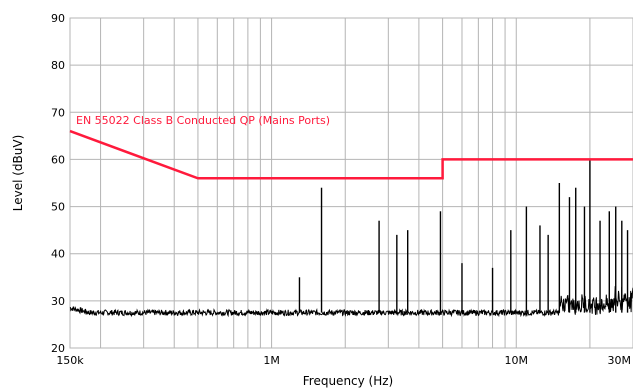 This screenshot has height=390, width=633. What do you see at coordinates (348, 381) in the screenshot?
I see `x-axis-title: Frequency (Hz)` at bounding box center [348, 381].